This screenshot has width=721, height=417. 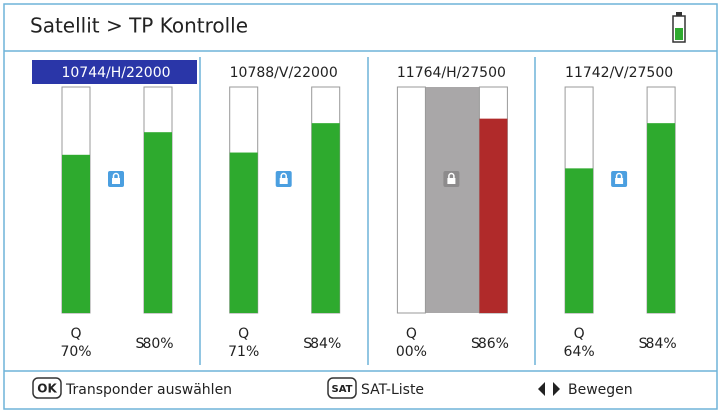 I want to click on sat-key: SAT, so click(x=342, y=388).